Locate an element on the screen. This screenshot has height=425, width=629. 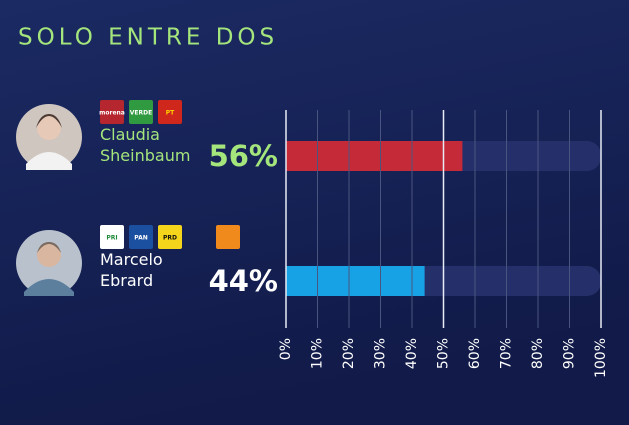
party-logo-text: PAN is located at coordinates (141, 238).